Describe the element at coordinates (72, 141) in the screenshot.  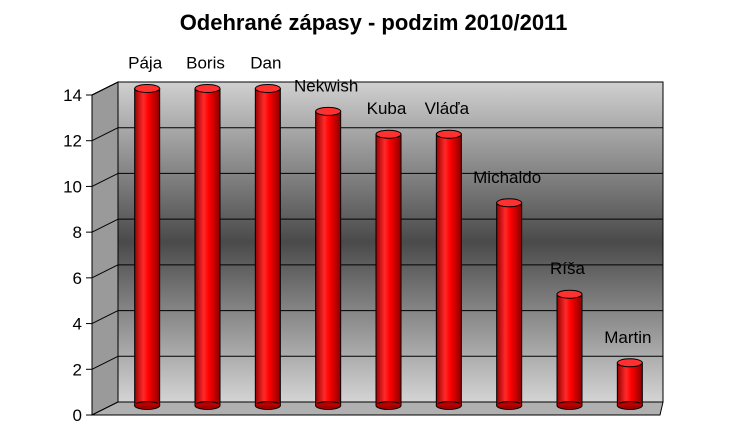
I see `y-tick-label: 12` at that location.